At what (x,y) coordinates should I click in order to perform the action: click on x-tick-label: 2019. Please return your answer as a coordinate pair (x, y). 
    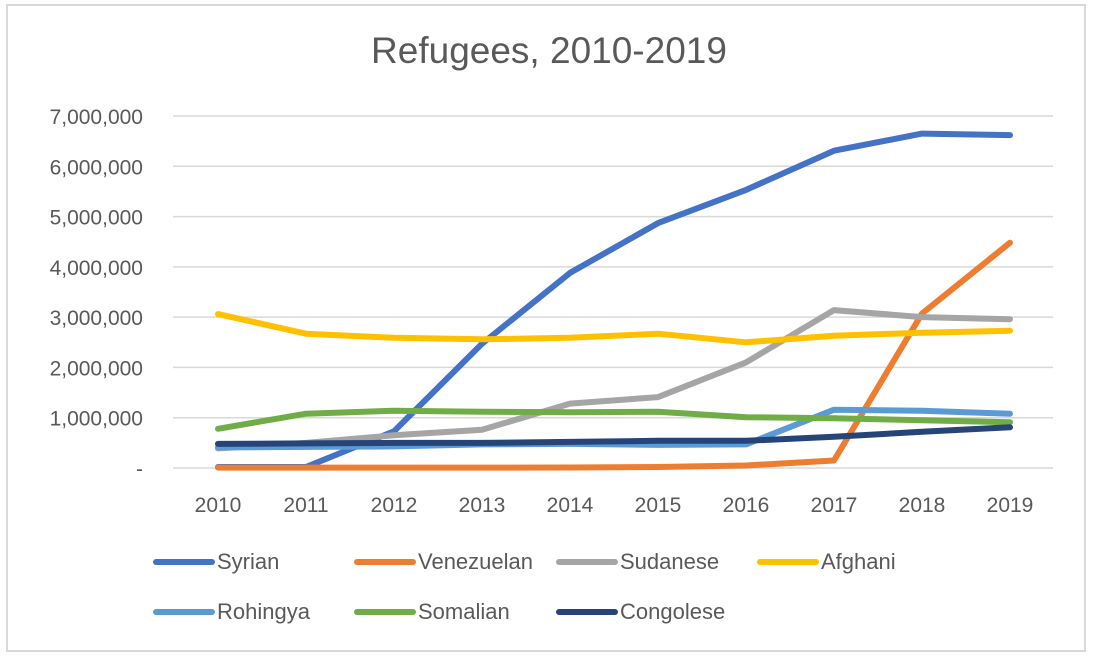
    Looking at the image, I should click on (1010, 505).